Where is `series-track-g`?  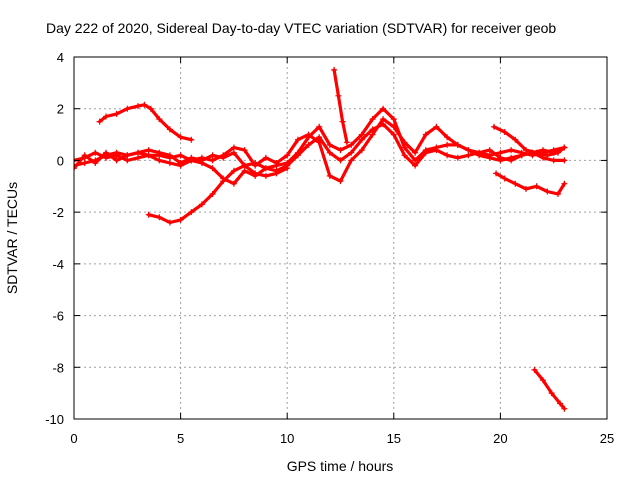
series-track-g is located at coordinates (530, 183).